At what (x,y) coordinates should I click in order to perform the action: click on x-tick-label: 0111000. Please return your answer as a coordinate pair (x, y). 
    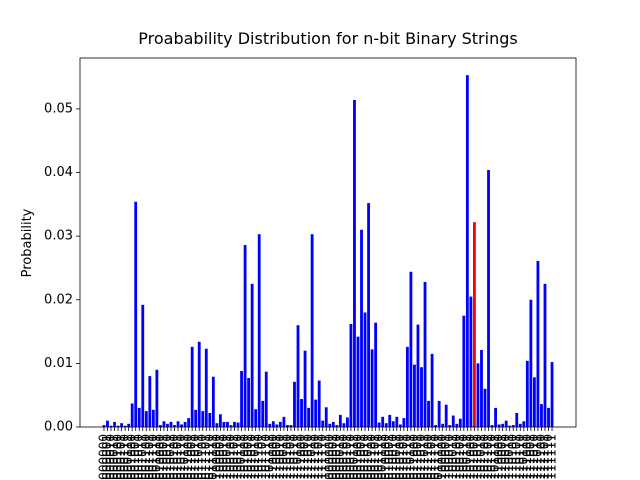
    Looking at the image, I should click on (301, 457).